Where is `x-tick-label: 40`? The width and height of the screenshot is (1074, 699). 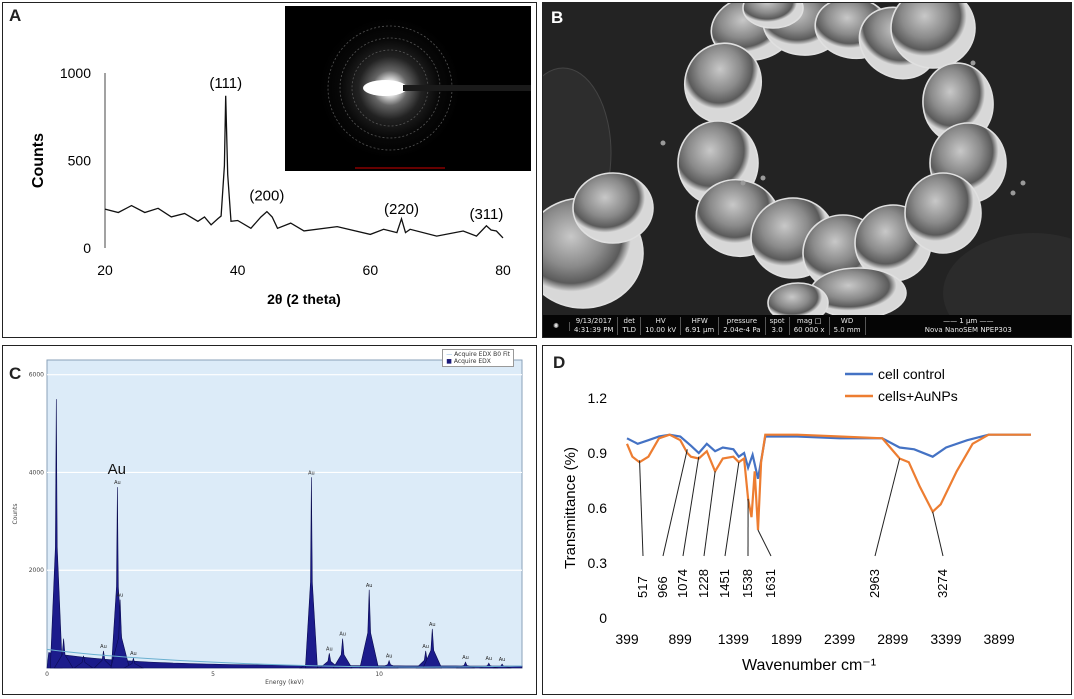 x-tick-label: 40 is located at coordinates (238, 270).